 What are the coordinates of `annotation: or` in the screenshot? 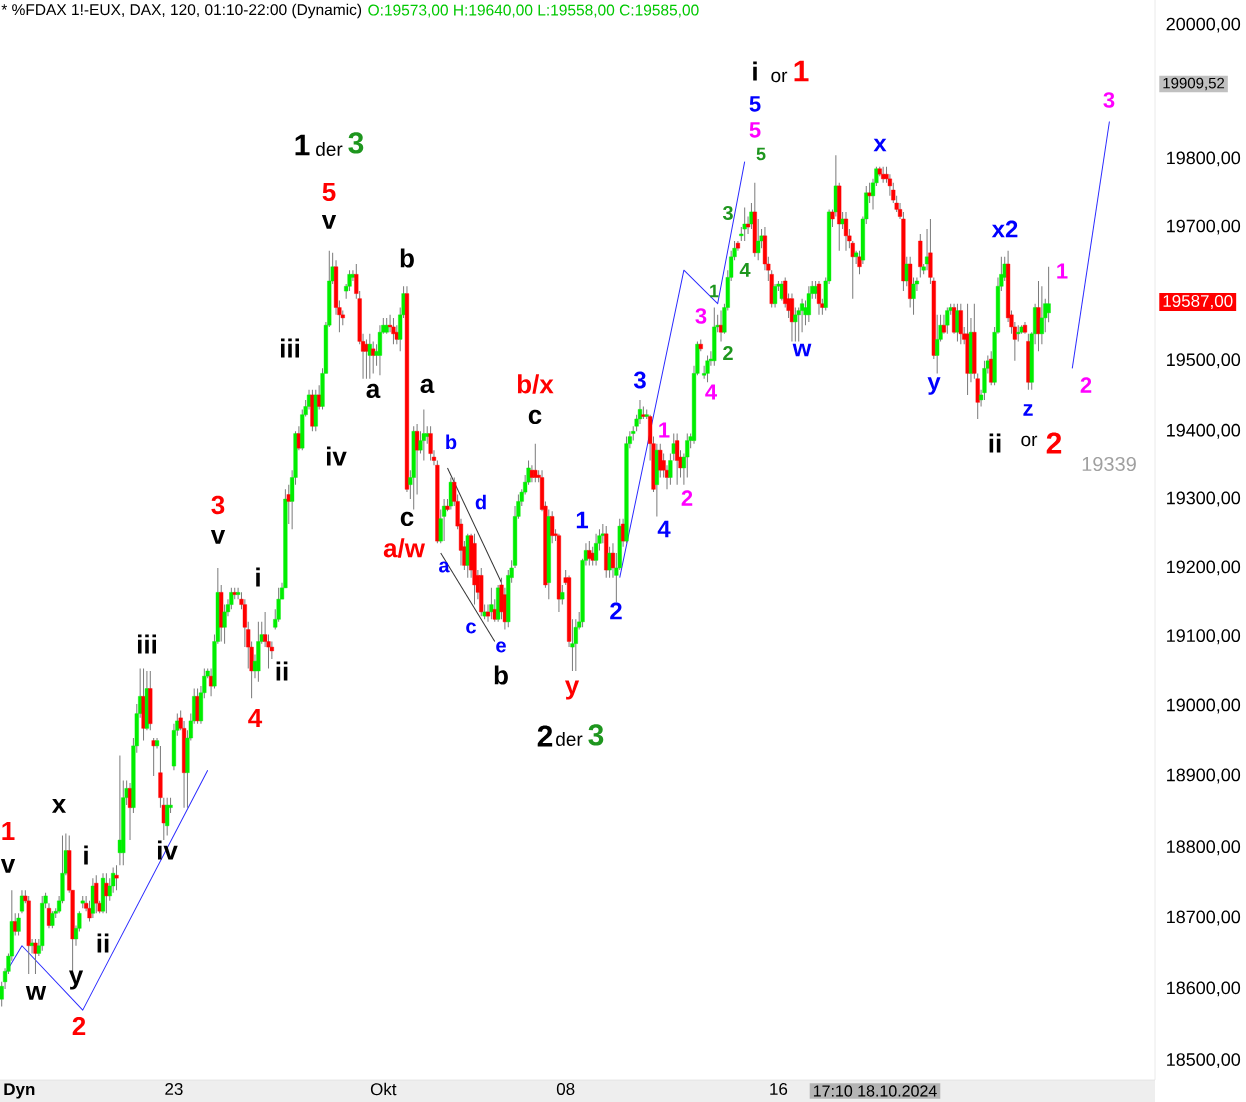 It's located at (1029, 441).